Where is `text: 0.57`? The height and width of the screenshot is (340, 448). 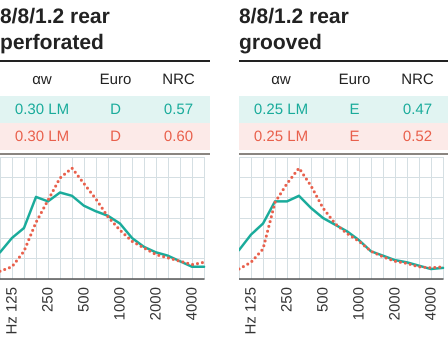
text: 0.57 is located at coordinates (178, 109).